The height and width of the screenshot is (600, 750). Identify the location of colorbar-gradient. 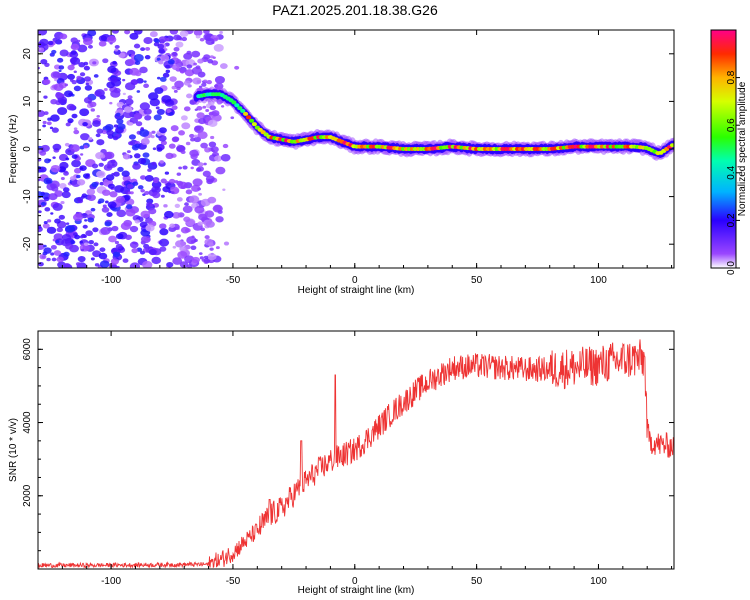
(723, 149).